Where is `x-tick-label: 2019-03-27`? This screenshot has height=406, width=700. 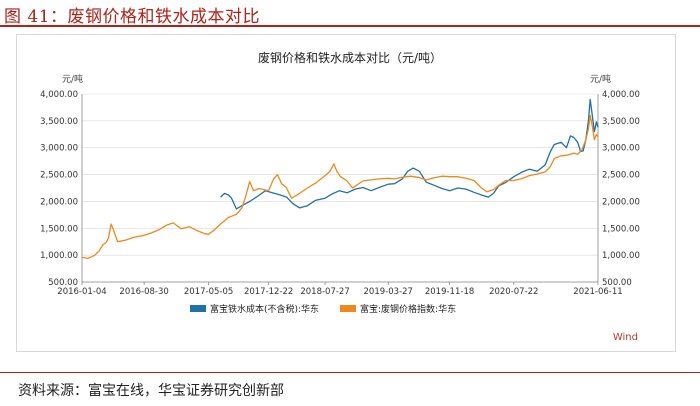
x-tick-label: 2019-03-27 is located at coordinates (388, 292).